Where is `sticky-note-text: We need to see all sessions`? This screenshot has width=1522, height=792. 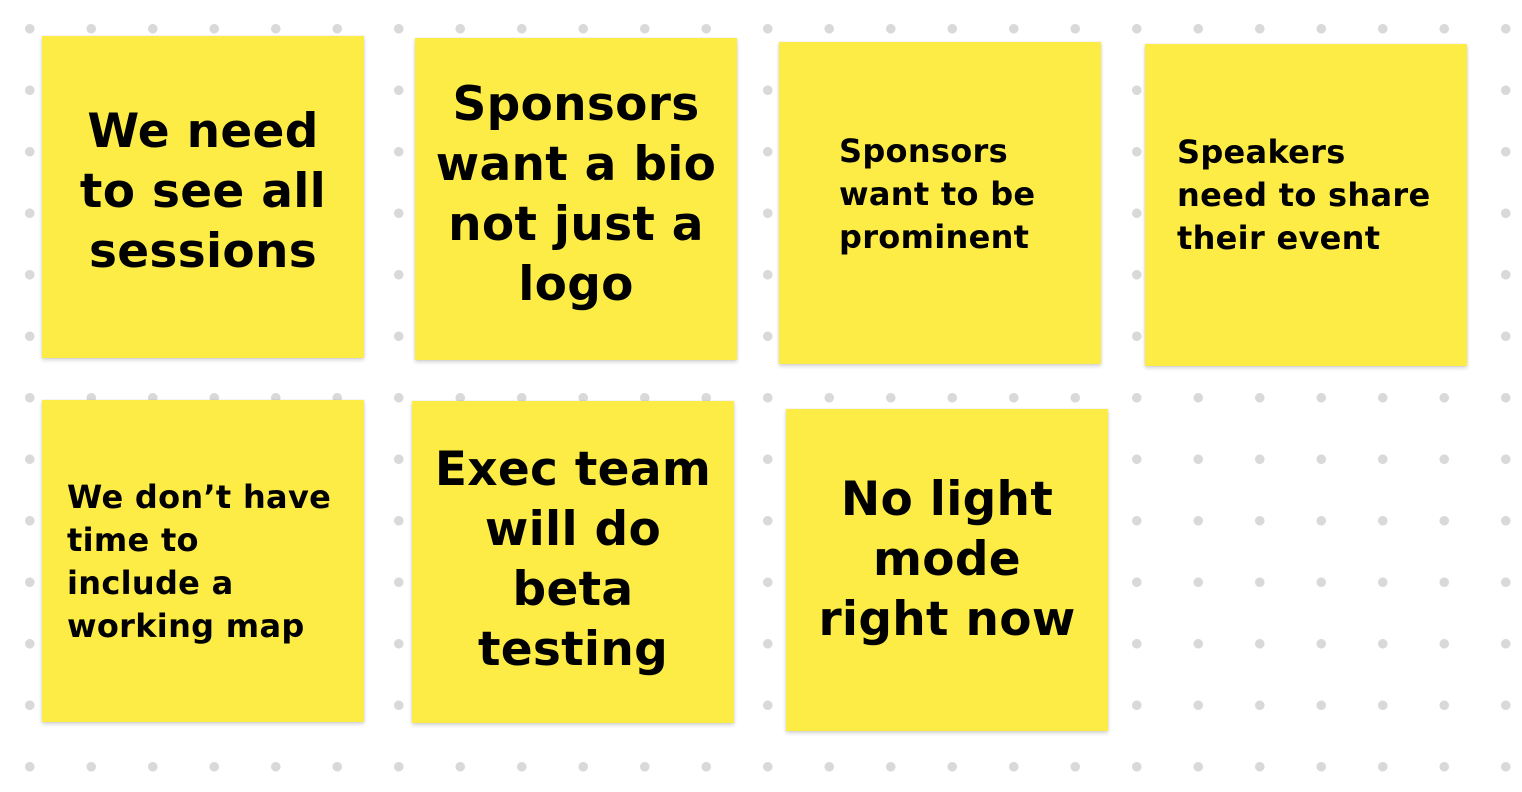 sticky-note-text: We need to see all sessions is located at coordinates (203, 191).